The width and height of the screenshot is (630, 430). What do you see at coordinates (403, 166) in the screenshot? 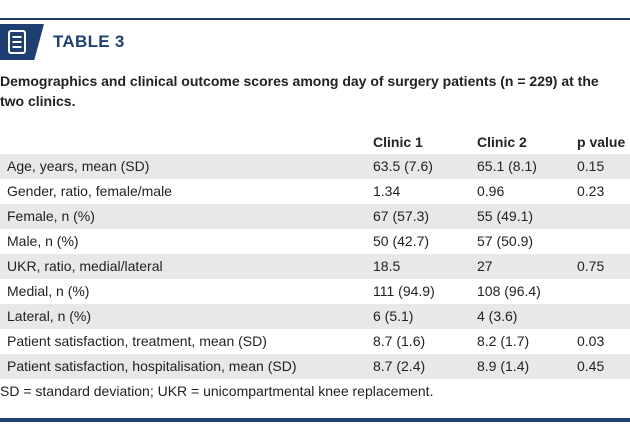
I see `cell-clinic1: 63.5 (7.6)` at bounding box center [403, 166].